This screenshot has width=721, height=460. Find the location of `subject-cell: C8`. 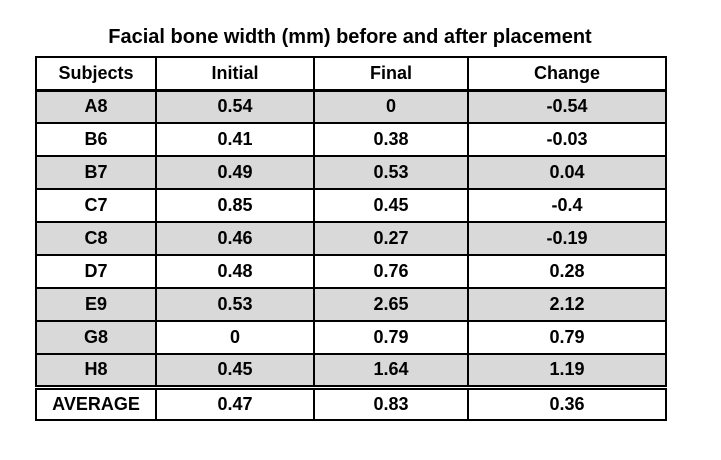

subject-cell: C8 is located at coordinates (96, 238).